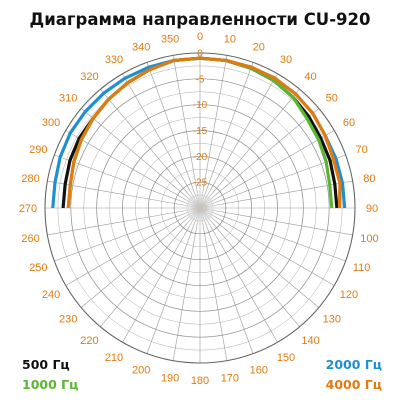 The height and width of the screenshot is (400, 400). I want to click on legend-entry: 2000 Гц, so click(354, 364).